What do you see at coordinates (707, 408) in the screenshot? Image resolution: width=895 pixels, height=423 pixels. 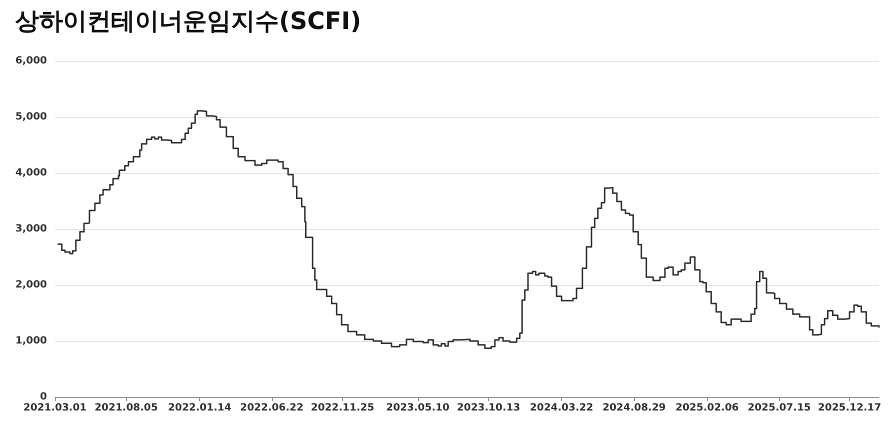 I see `x-tick-label: 2025.02.06` at bounding box center [707, 408].